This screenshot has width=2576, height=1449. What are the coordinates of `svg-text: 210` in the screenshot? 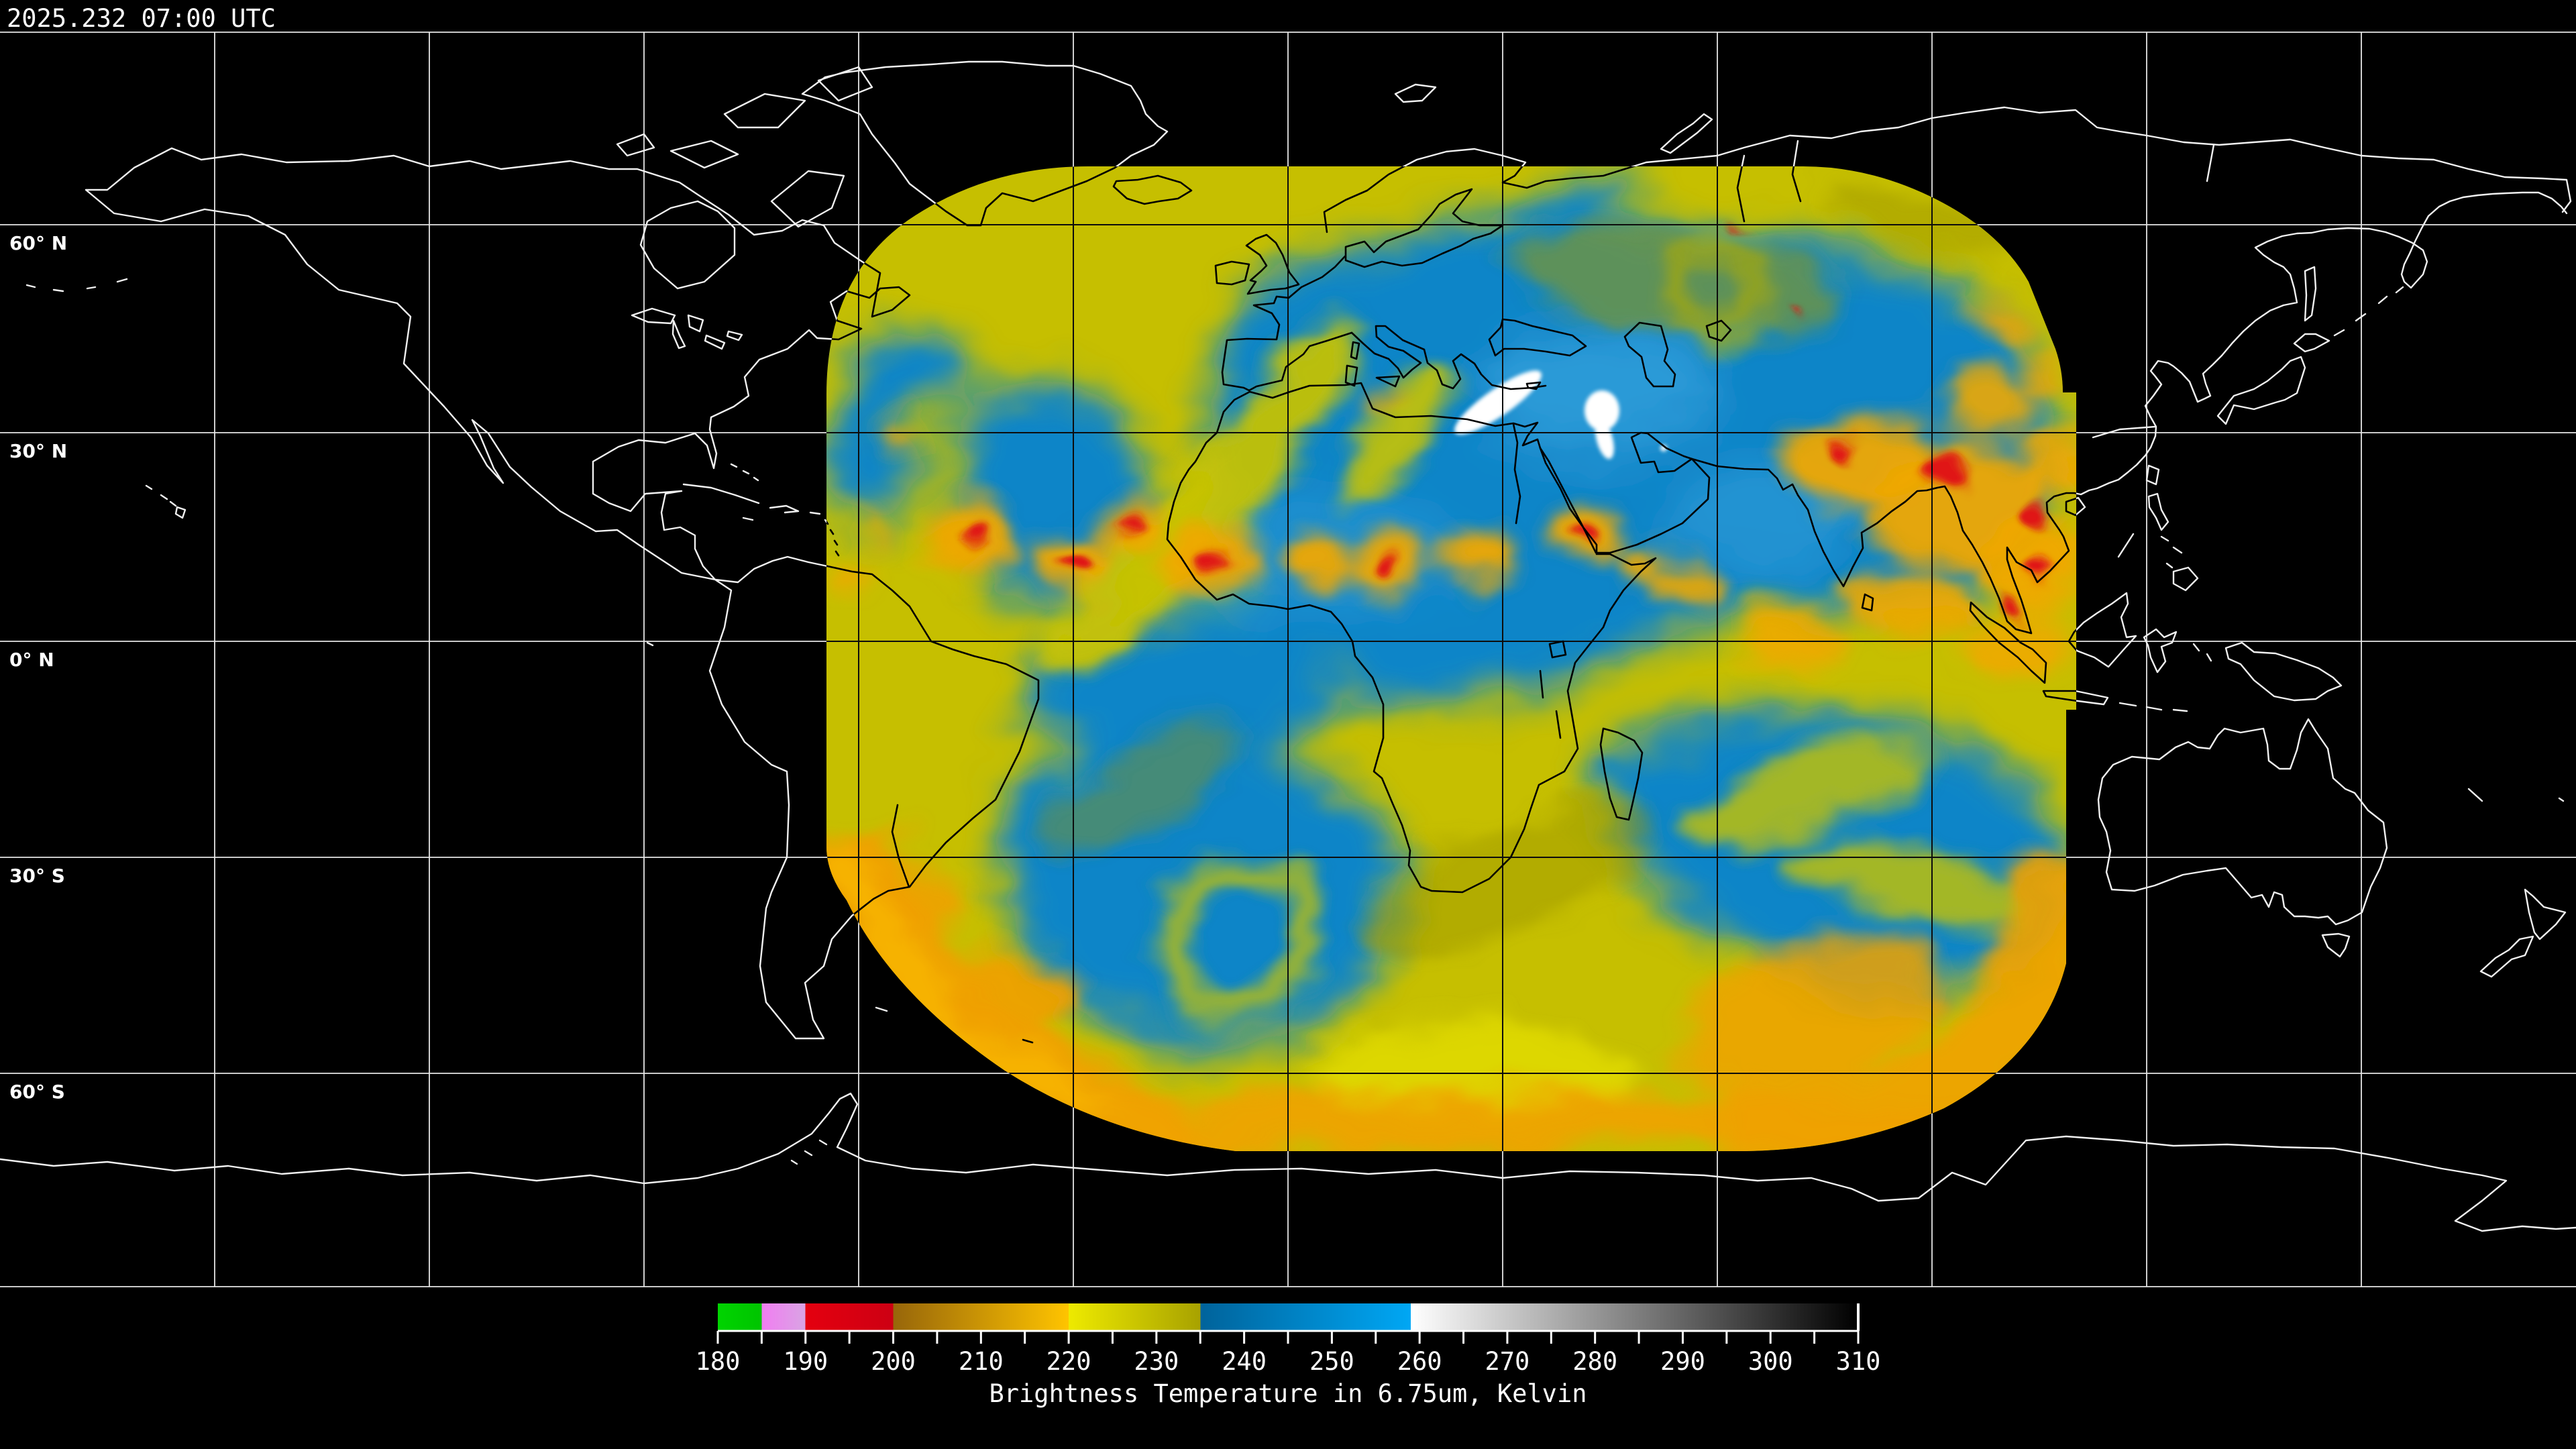 It's located at (981, 1361).